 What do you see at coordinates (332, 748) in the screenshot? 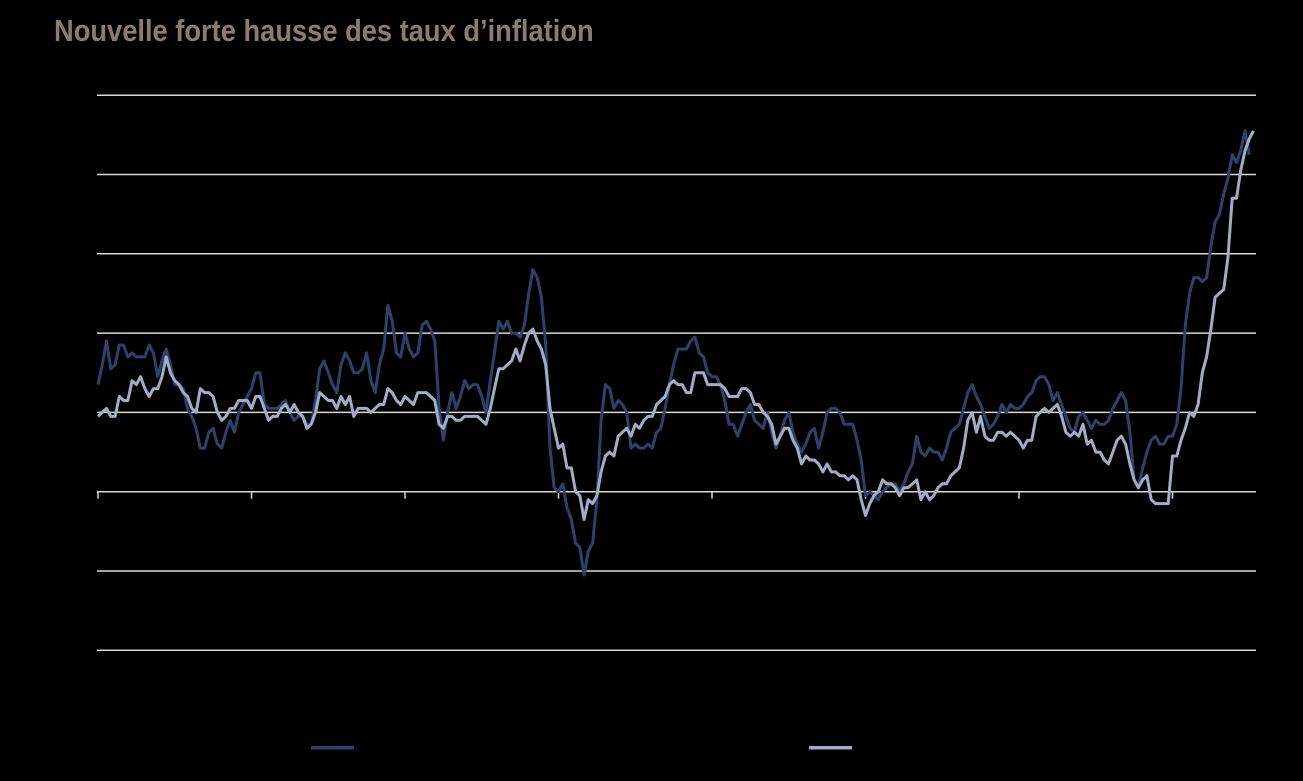
I see `legend-swatch-dark` at bounding box center [332, 748].